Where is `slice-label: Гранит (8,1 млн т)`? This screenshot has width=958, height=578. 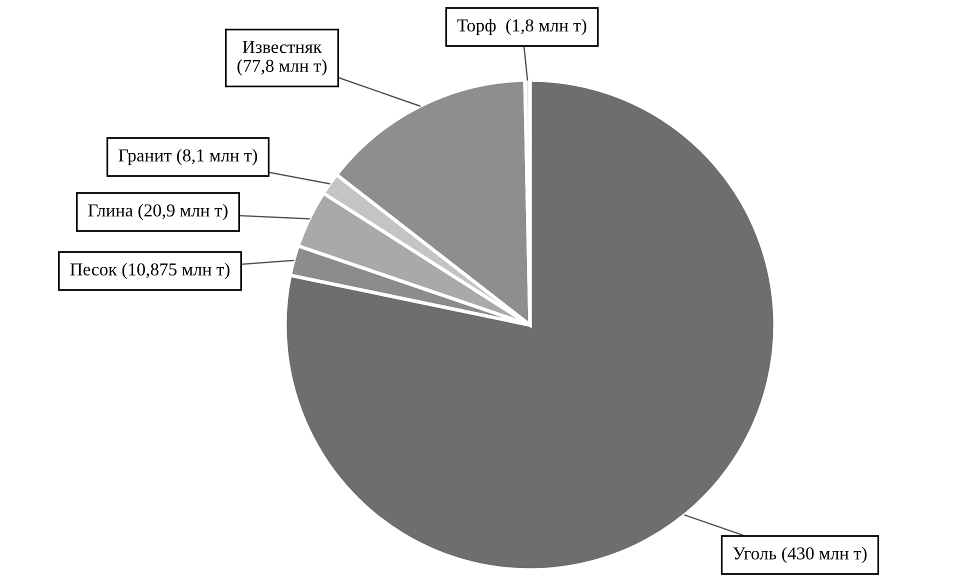
slice-label: Гранит (8,1 млн т) is located at coordinates (188, 157).